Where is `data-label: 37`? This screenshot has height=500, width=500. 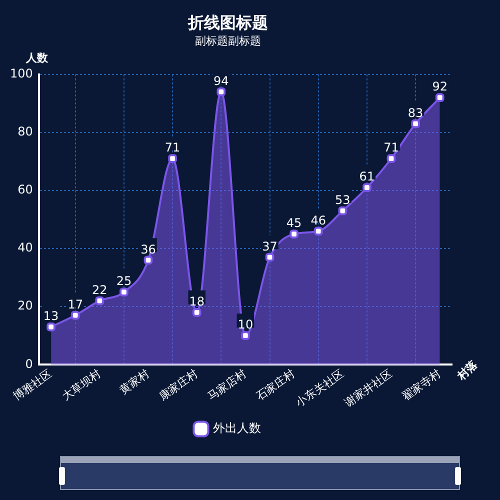
data-label: 37 is located at coordinates (270, 246).